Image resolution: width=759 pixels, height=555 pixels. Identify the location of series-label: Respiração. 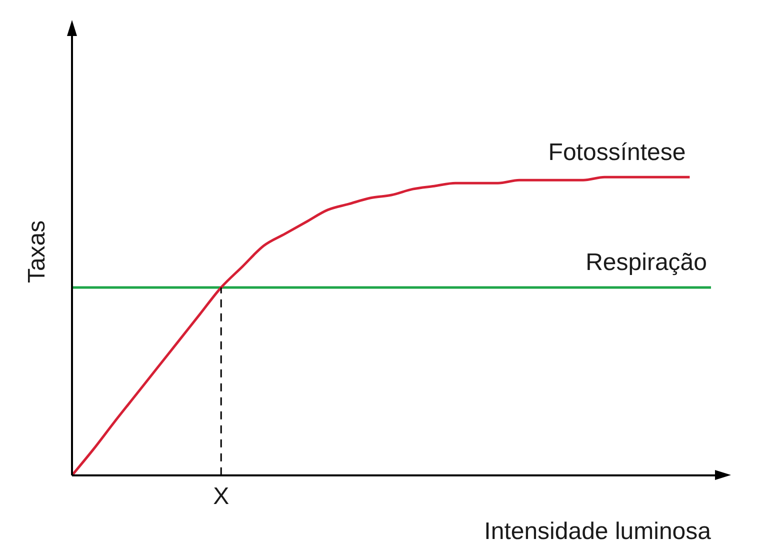
(646, 262).